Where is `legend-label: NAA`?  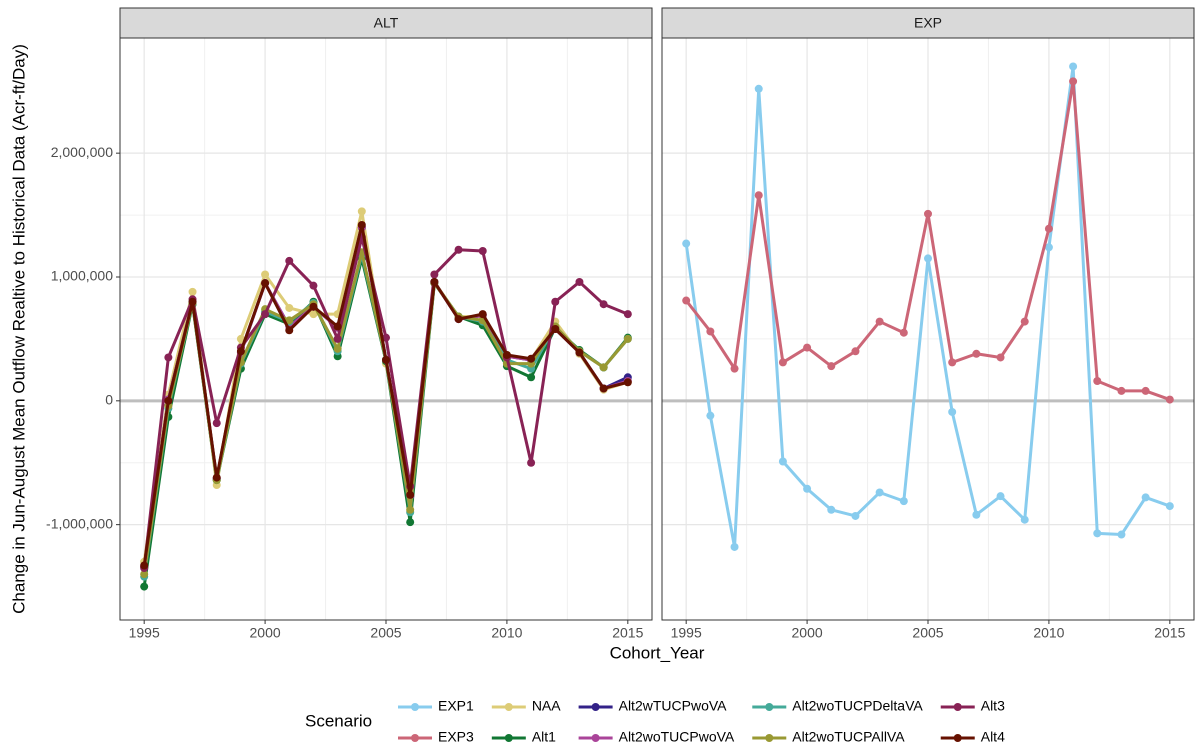 legend-label: NAA is located at coordinates (546, 706).